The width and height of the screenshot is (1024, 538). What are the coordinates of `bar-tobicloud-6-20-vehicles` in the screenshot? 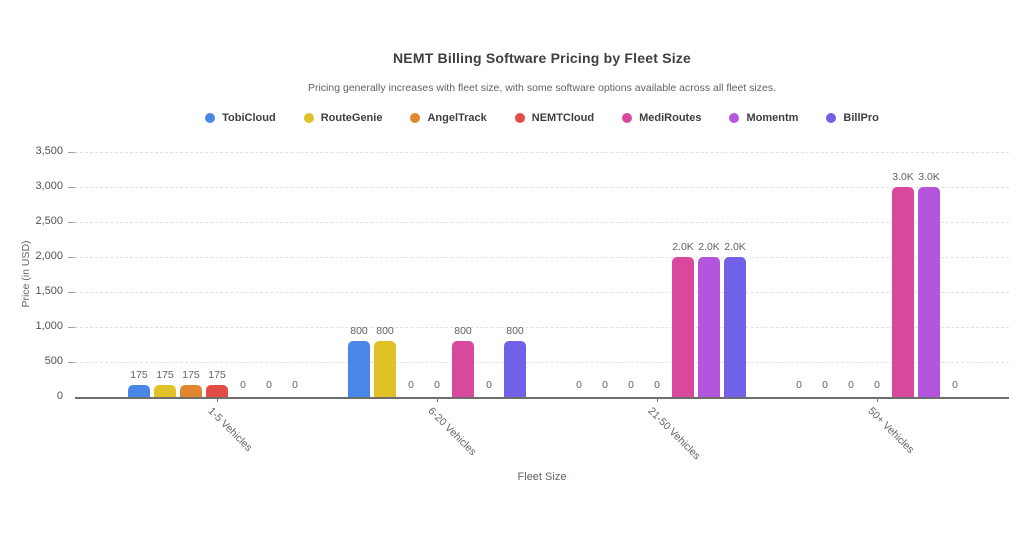 It's located at (359, 369).